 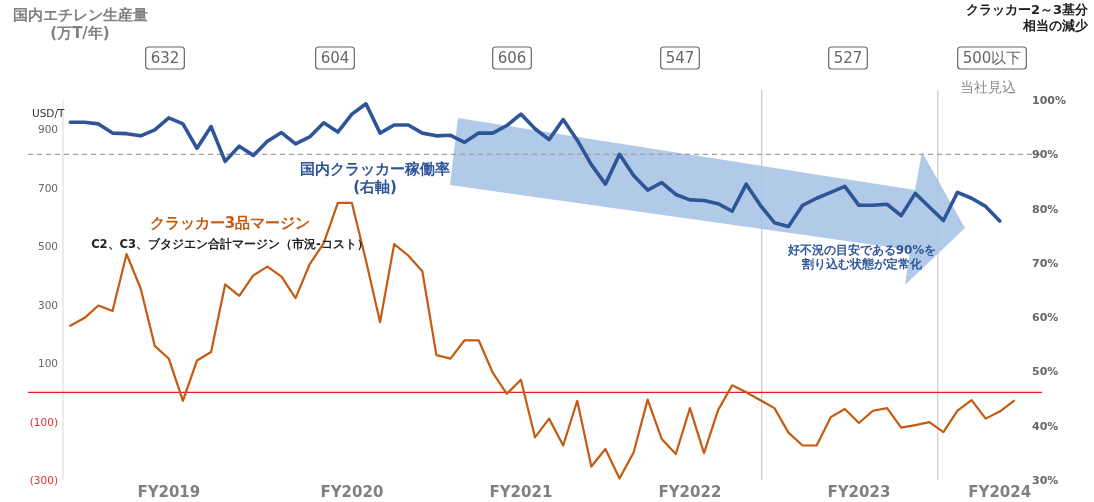 I want to click on x-tick-label: FY2023, so click(x=859, y=492).